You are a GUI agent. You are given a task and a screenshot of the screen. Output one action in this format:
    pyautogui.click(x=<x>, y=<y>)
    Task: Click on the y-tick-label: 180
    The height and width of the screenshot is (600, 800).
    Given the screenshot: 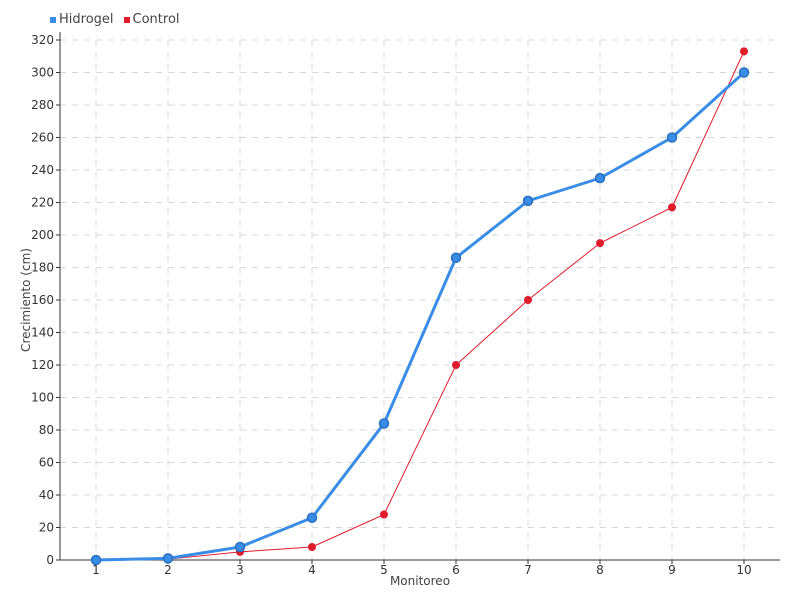 What is the action you would take?
    pyautogui.click(x=42, y=268)
    